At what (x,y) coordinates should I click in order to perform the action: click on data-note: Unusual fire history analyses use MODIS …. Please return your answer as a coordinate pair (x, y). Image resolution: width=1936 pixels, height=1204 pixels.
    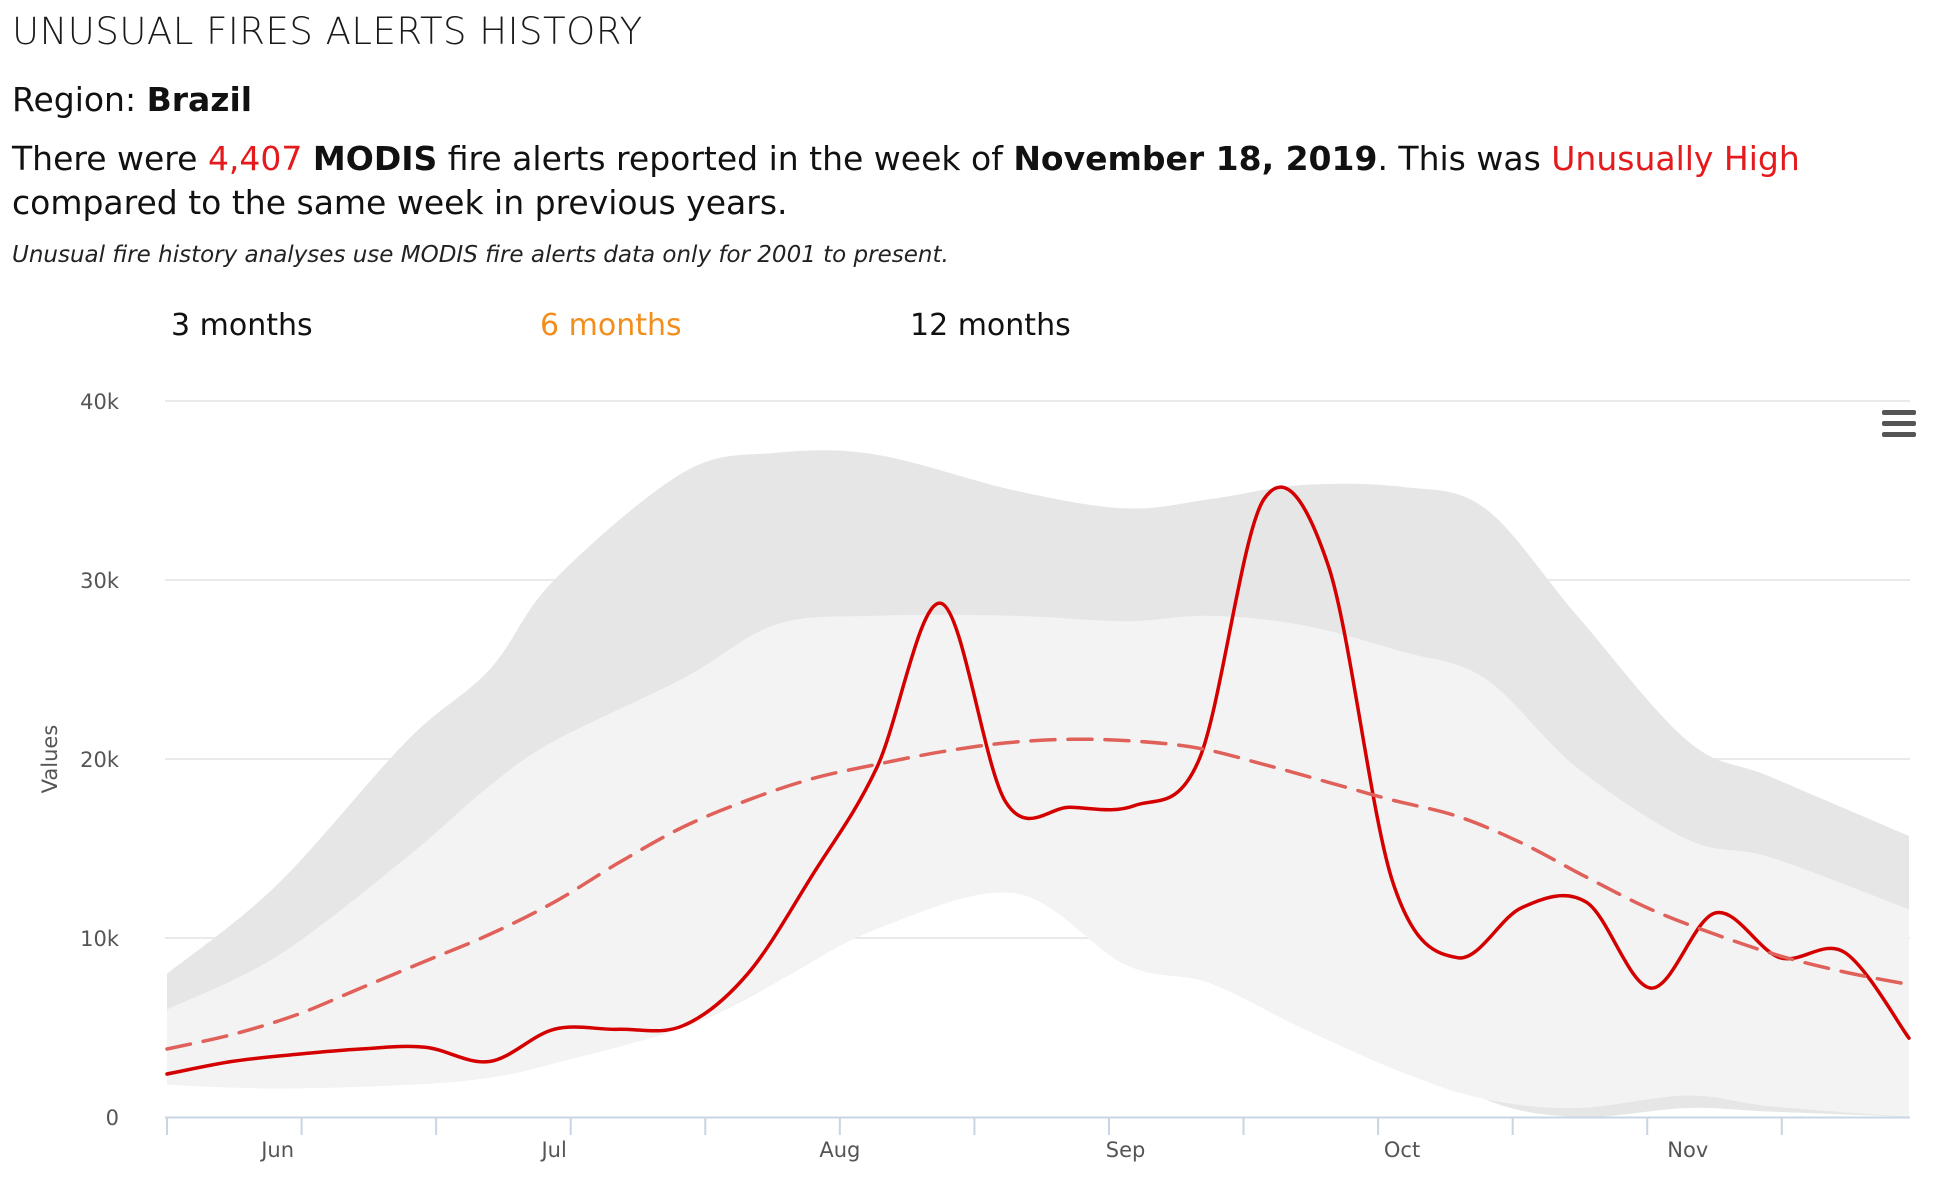
    Looking at the image, I should click on (480, 255).